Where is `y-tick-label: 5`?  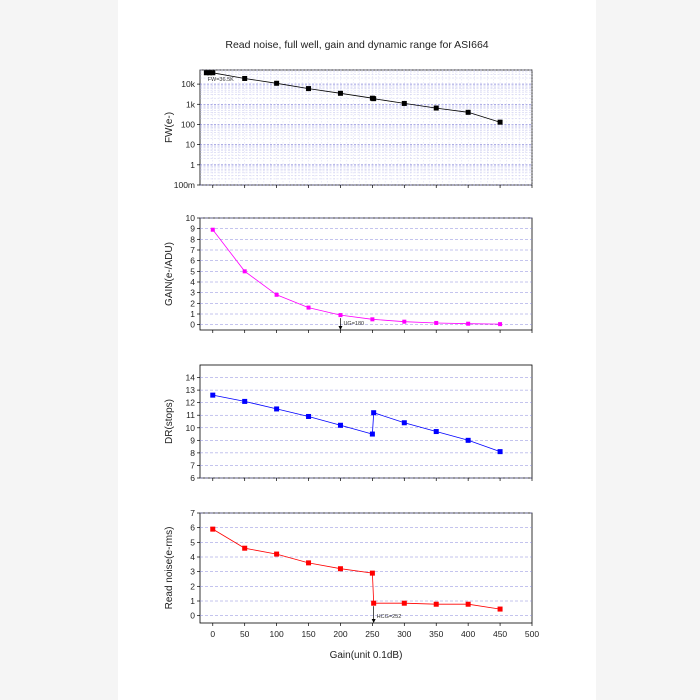 y-tick-label: 5 is located at coordinates (192, 271).